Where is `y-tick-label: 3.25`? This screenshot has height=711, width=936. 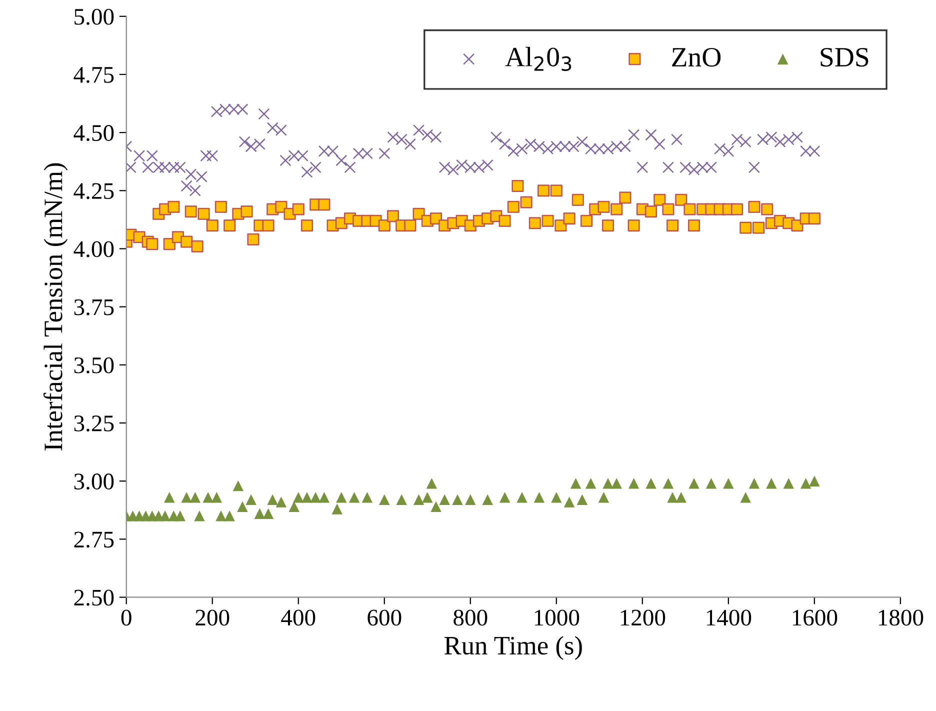 y-tick-label: 3.25 is located at coordinates (94, 424).